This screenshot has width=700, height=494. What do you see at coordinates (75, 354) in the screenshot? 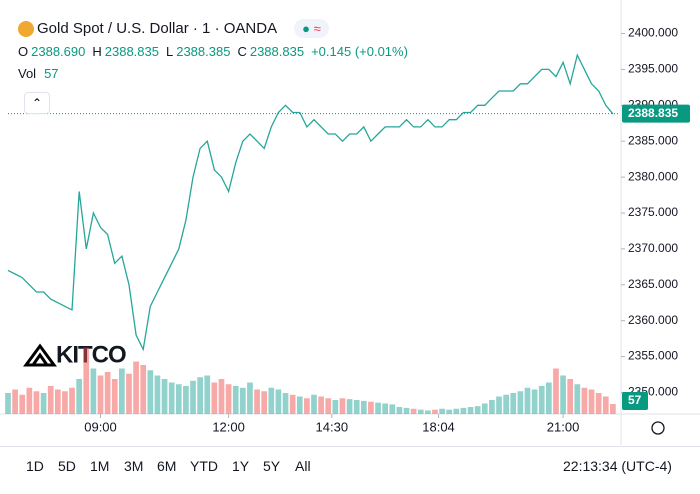
I see `kitco-logo: KITCO` at bounding box center [75, 354].